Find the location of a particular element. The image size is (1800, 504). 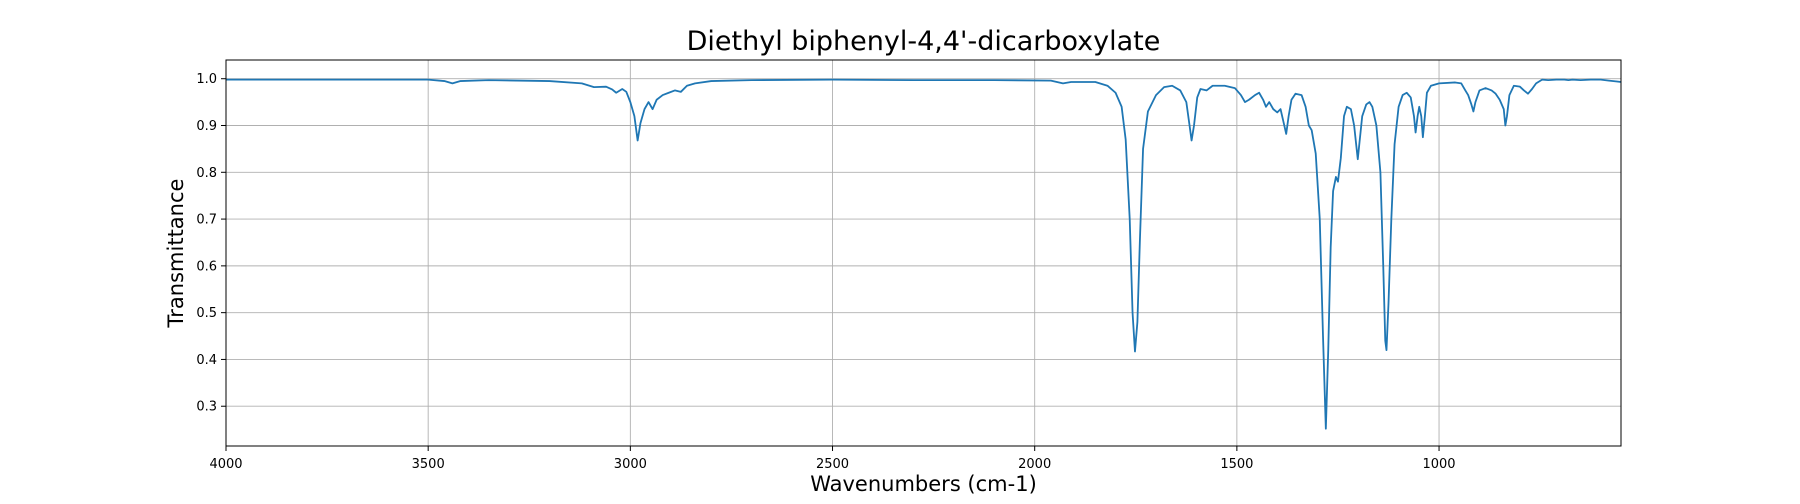

y-tick-label: 1.0 is located at coordinates (206, 79).